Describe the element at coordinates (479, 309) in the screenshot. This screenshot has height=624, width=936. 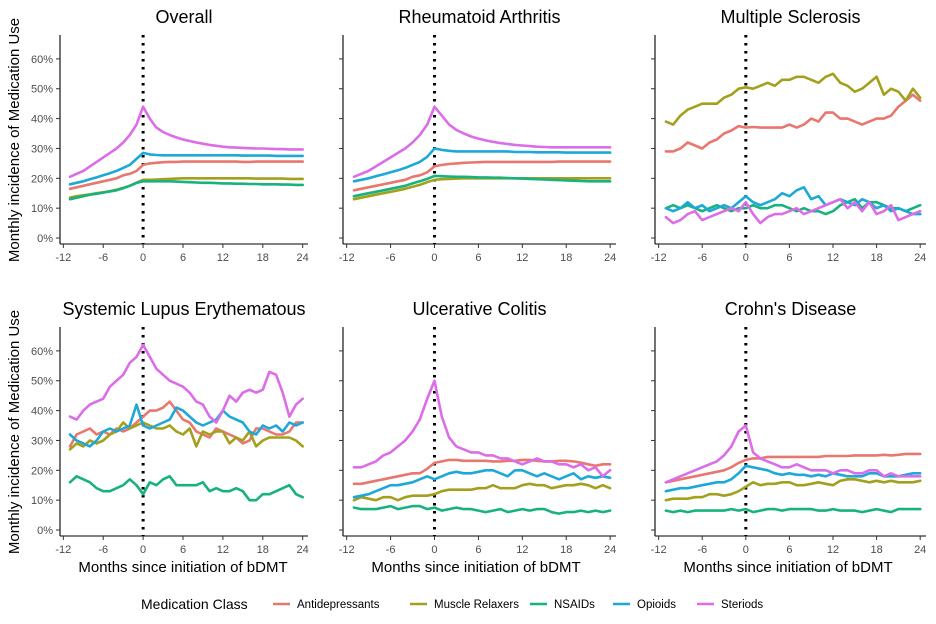
I see `panel-title: Ulcerative Colitis` at that location.